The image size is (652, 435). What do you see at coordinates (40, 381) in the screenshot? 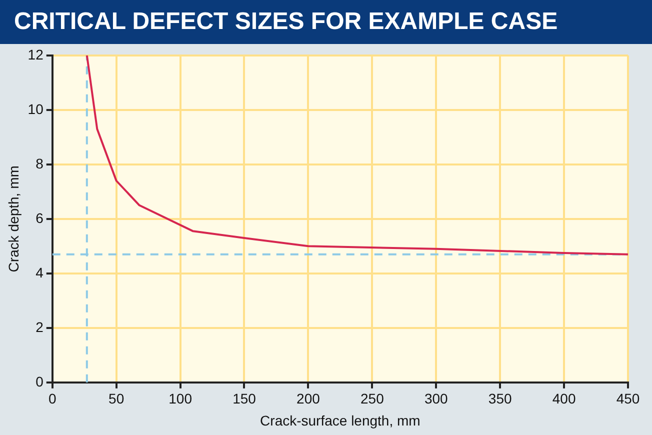
I see `y-tick-label: 0` at bounding box center [40, 381].